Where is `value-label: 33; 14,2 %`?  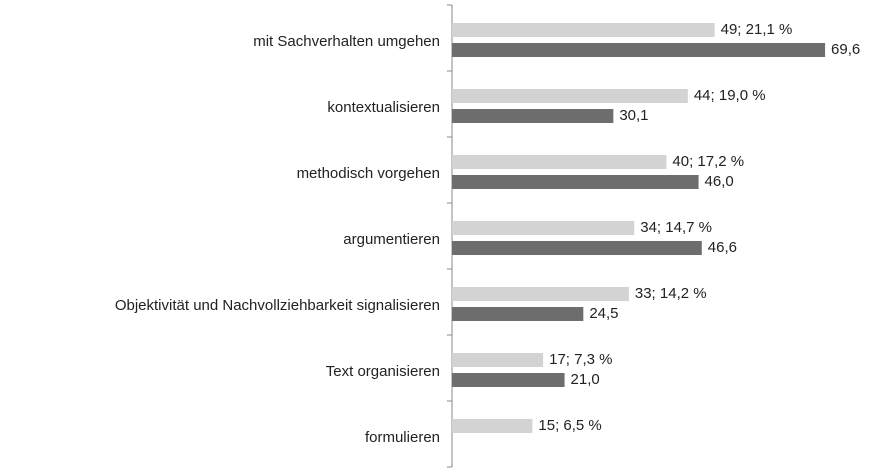
value-label: 33; 14,2 % is located at coordinates (671, 293).